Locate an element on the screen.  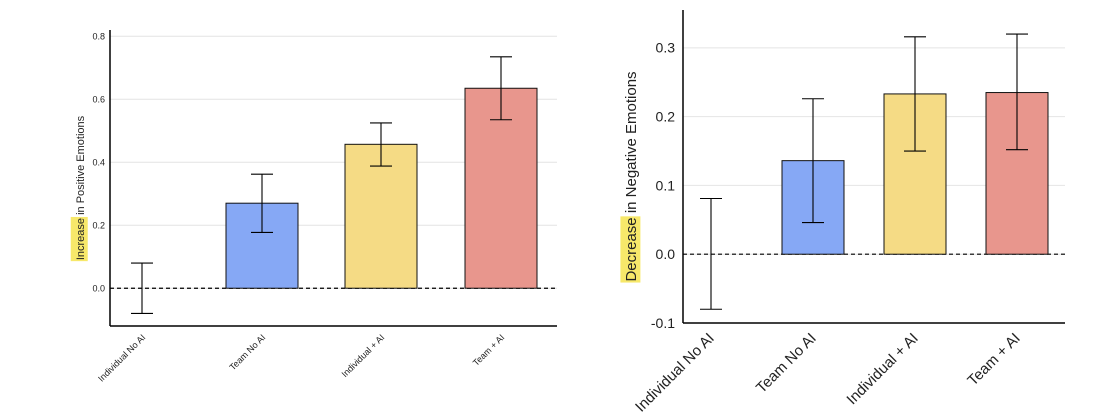
y-axis-label-keyword: Decrease is located at coordinates (631, 249).